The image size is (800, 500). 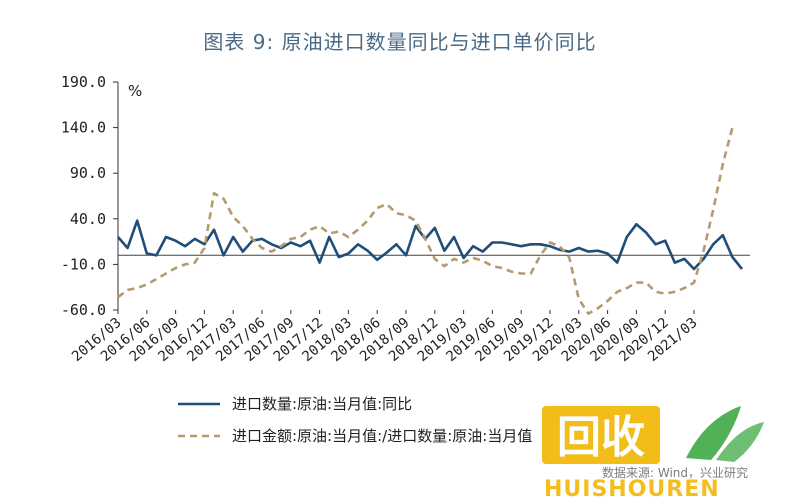 I want to click on y-tick-label: -60.0, so click(x=83, y=310).